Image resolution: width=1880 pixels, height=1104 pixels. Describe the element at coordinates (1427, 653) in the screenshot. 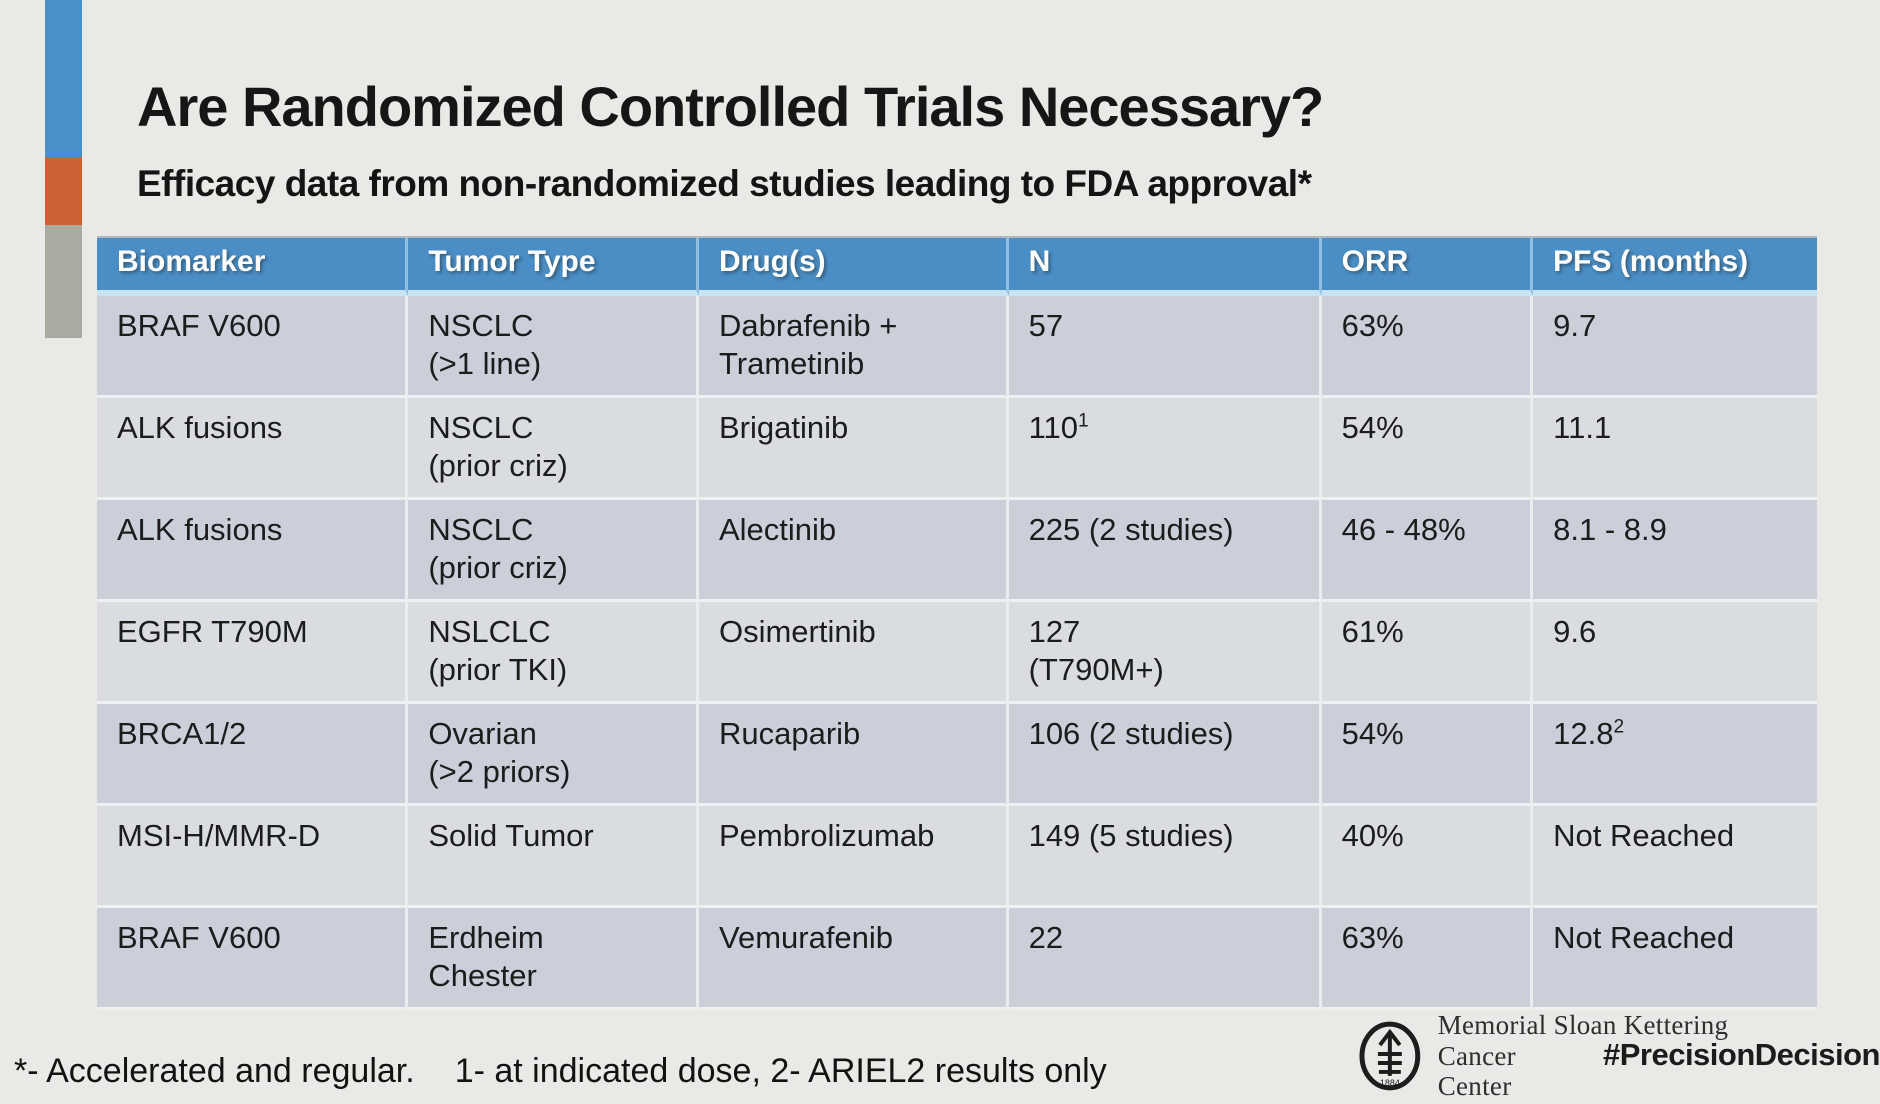

I see `table-cell: 61%` at that location.